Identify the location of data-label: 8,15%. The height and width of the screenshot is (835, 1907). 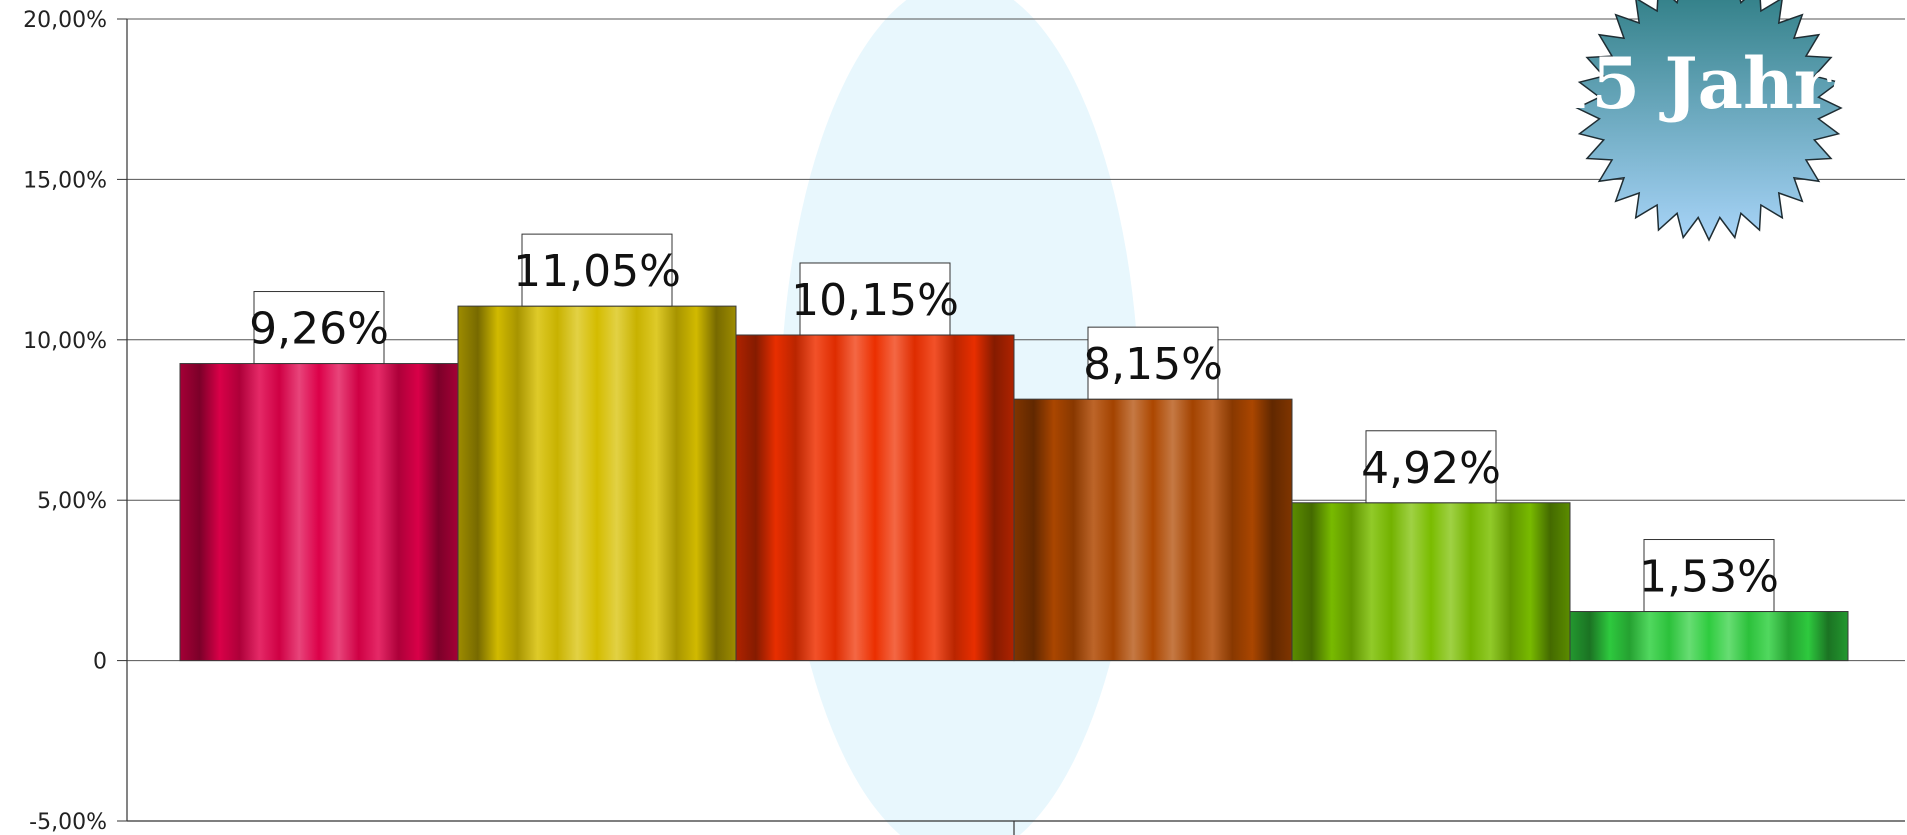
(1153, 364).